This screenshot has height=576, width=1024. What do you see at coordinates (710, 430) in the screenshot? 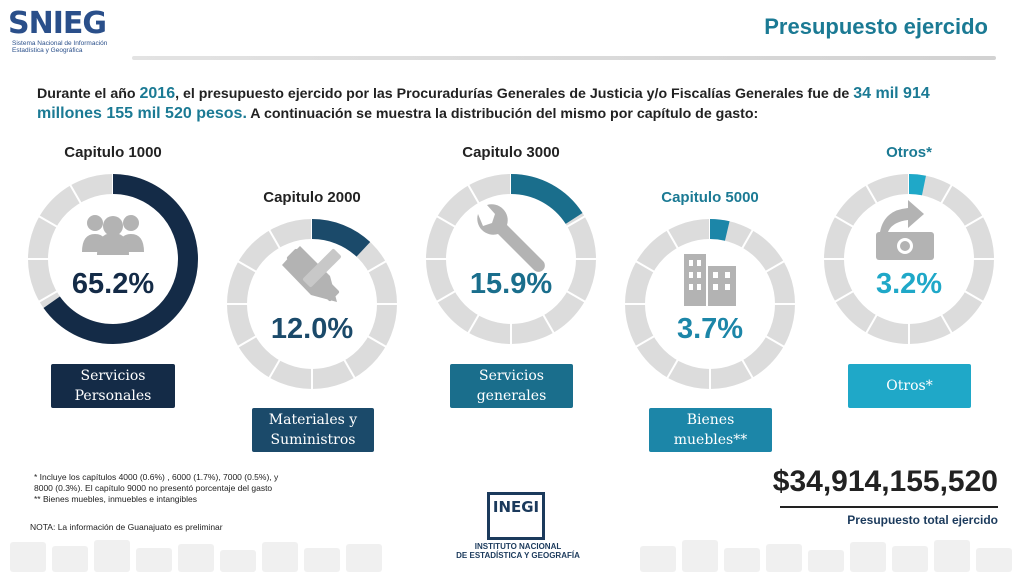
I see `description-box-bienes-muebles: Bienes muebles**` at bounding box center [710, 430].